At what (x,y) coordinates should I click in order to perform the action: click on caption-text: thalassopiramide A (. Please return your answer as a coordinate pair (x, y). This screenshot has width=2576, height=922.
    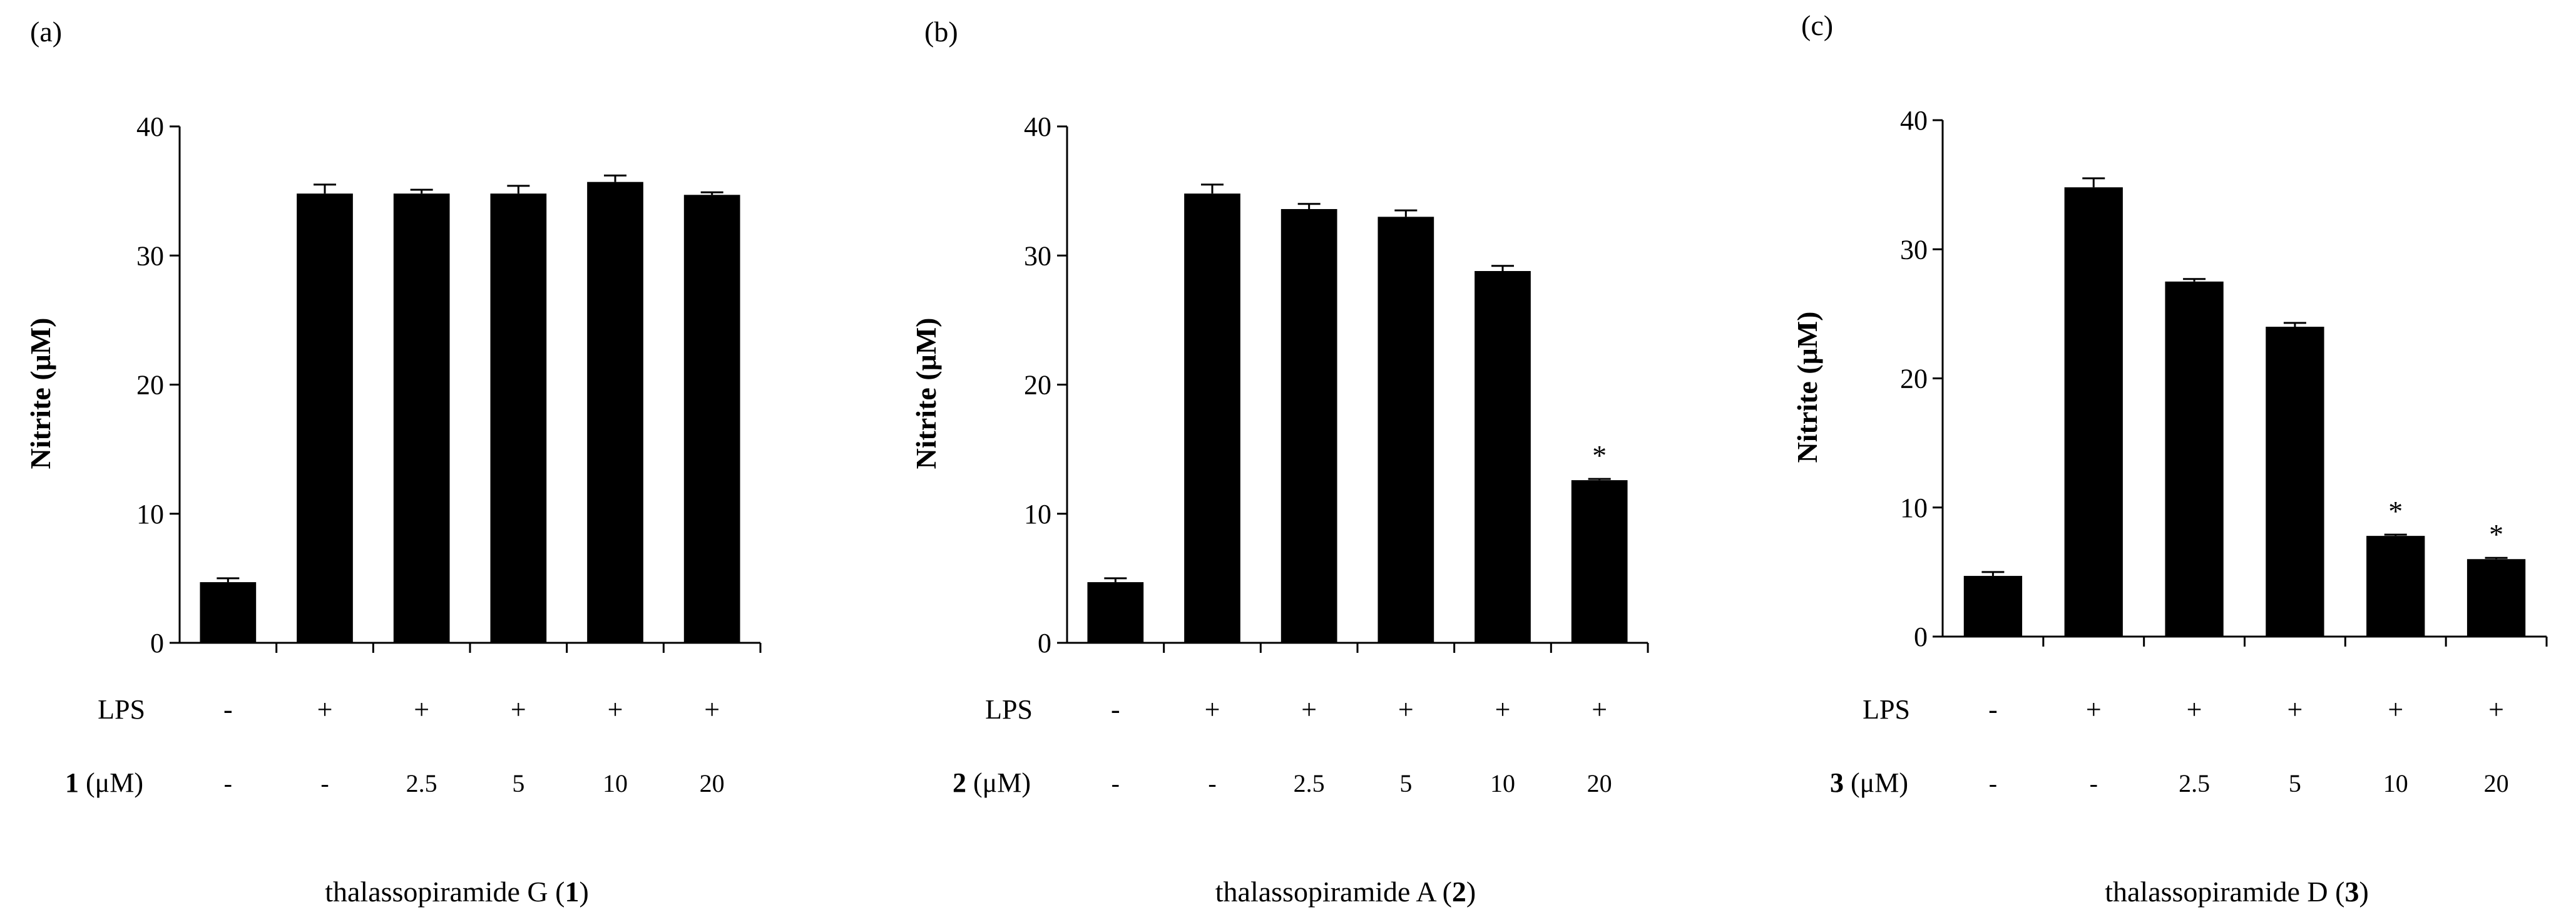
    Looking at the image, I should click on (1333, 892).